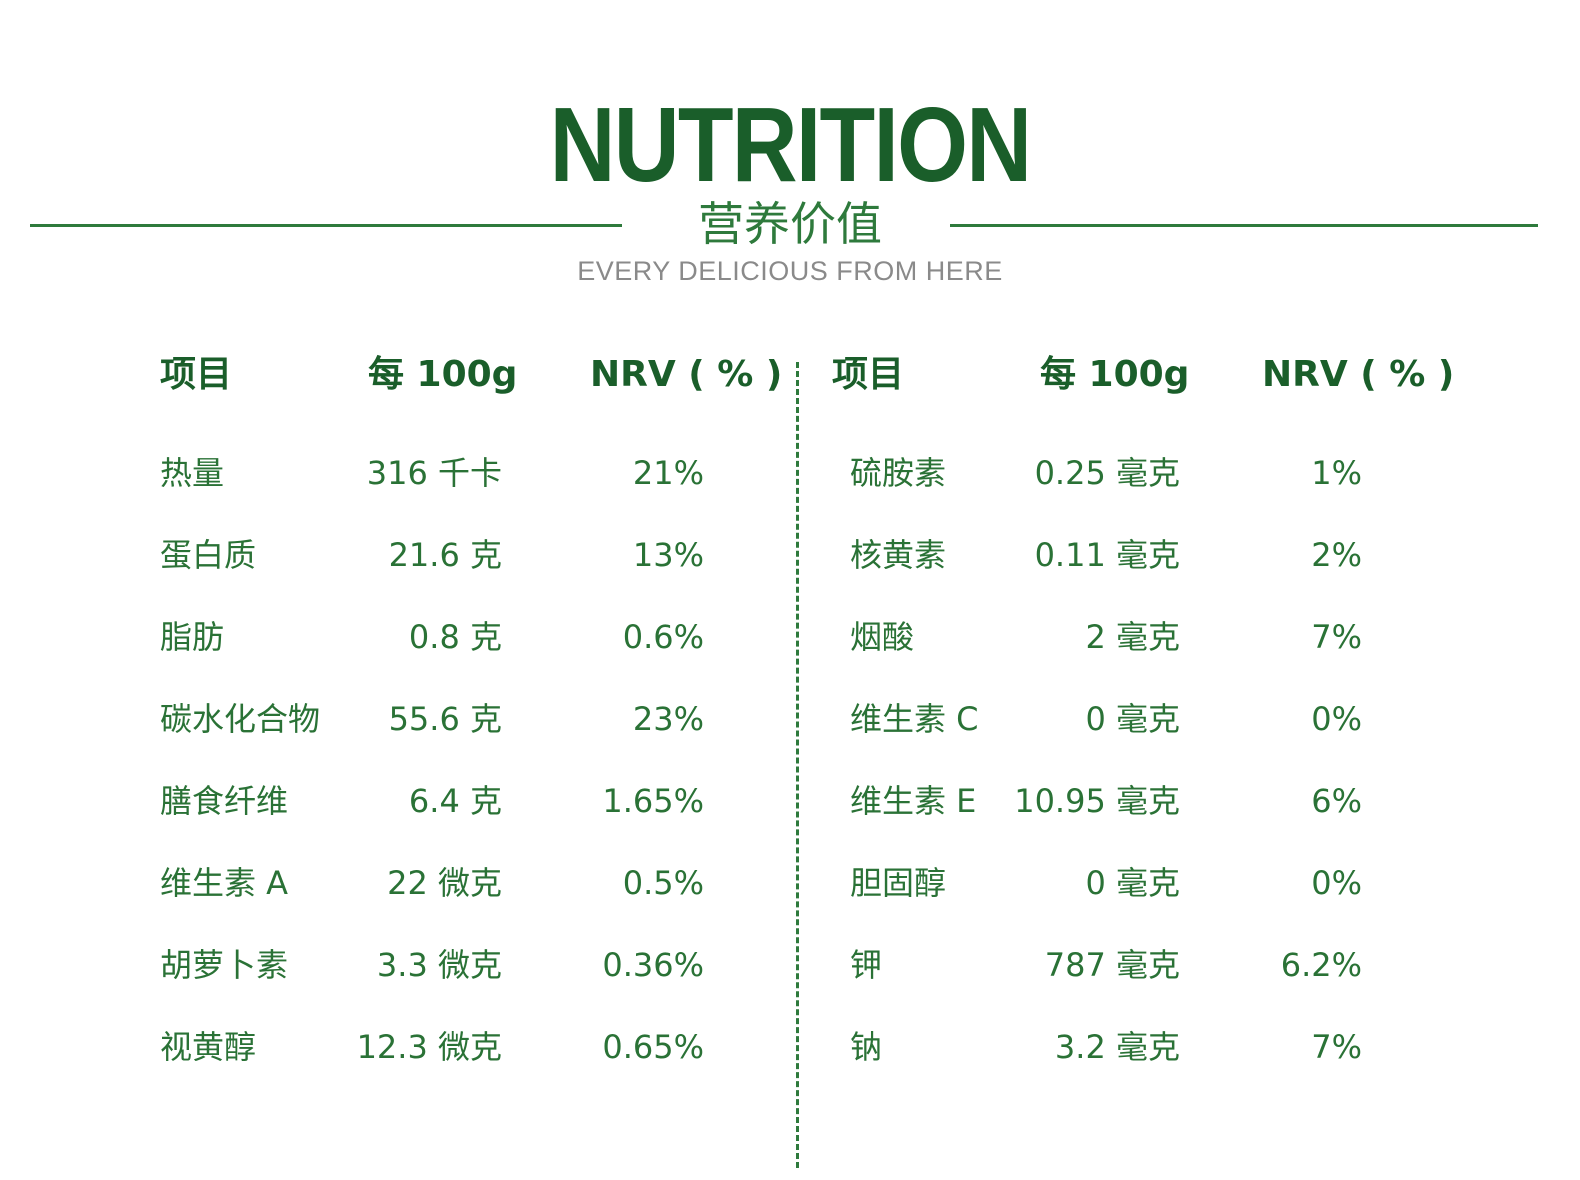 The image size is (1580, 1180). I want to click on item-name: 蛋白质, so click(208, 555).